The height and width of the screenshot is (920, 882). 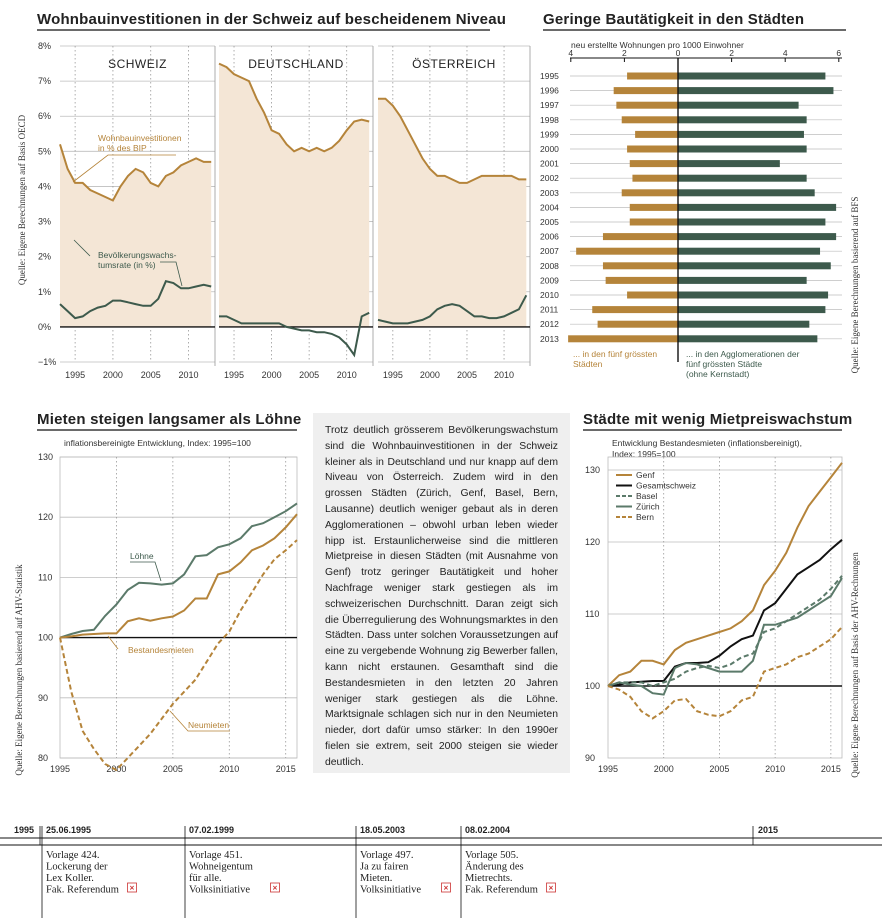 I want to click on population-label: tumsrate (in %), so click(x=127, y=265).